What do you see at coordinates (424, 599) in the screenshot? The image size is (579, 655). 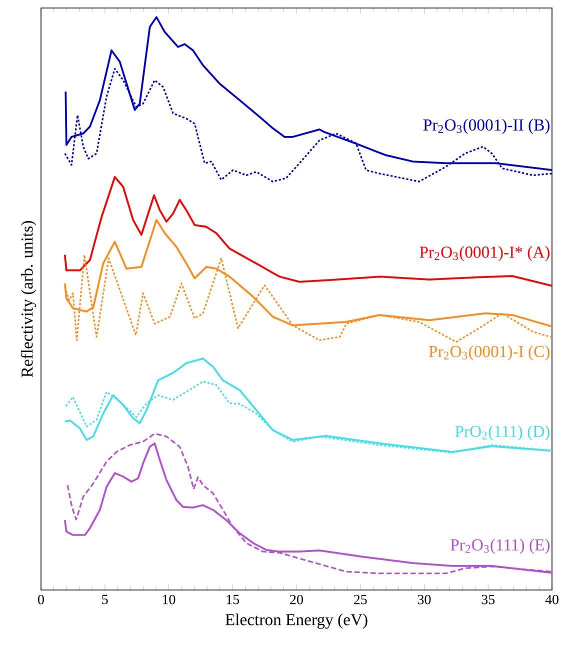 I see `x-tick-label: 30` at bounding box center [424, 599].